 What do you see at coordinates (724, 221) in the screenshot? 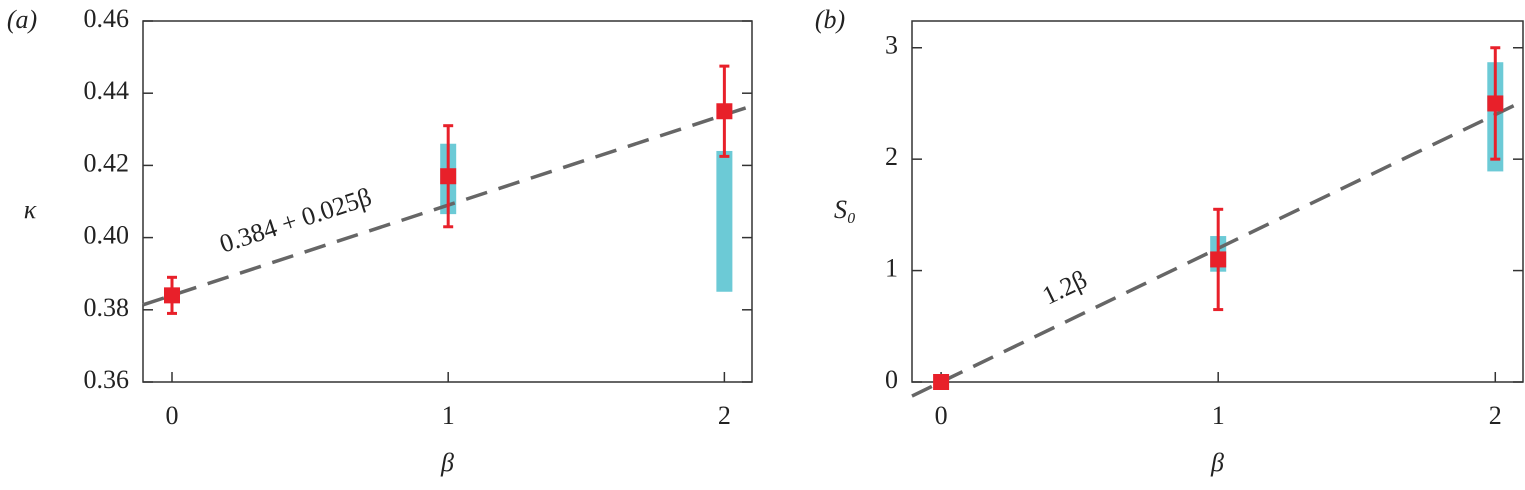
I see `range-bar` at bounding box center [724, 221].